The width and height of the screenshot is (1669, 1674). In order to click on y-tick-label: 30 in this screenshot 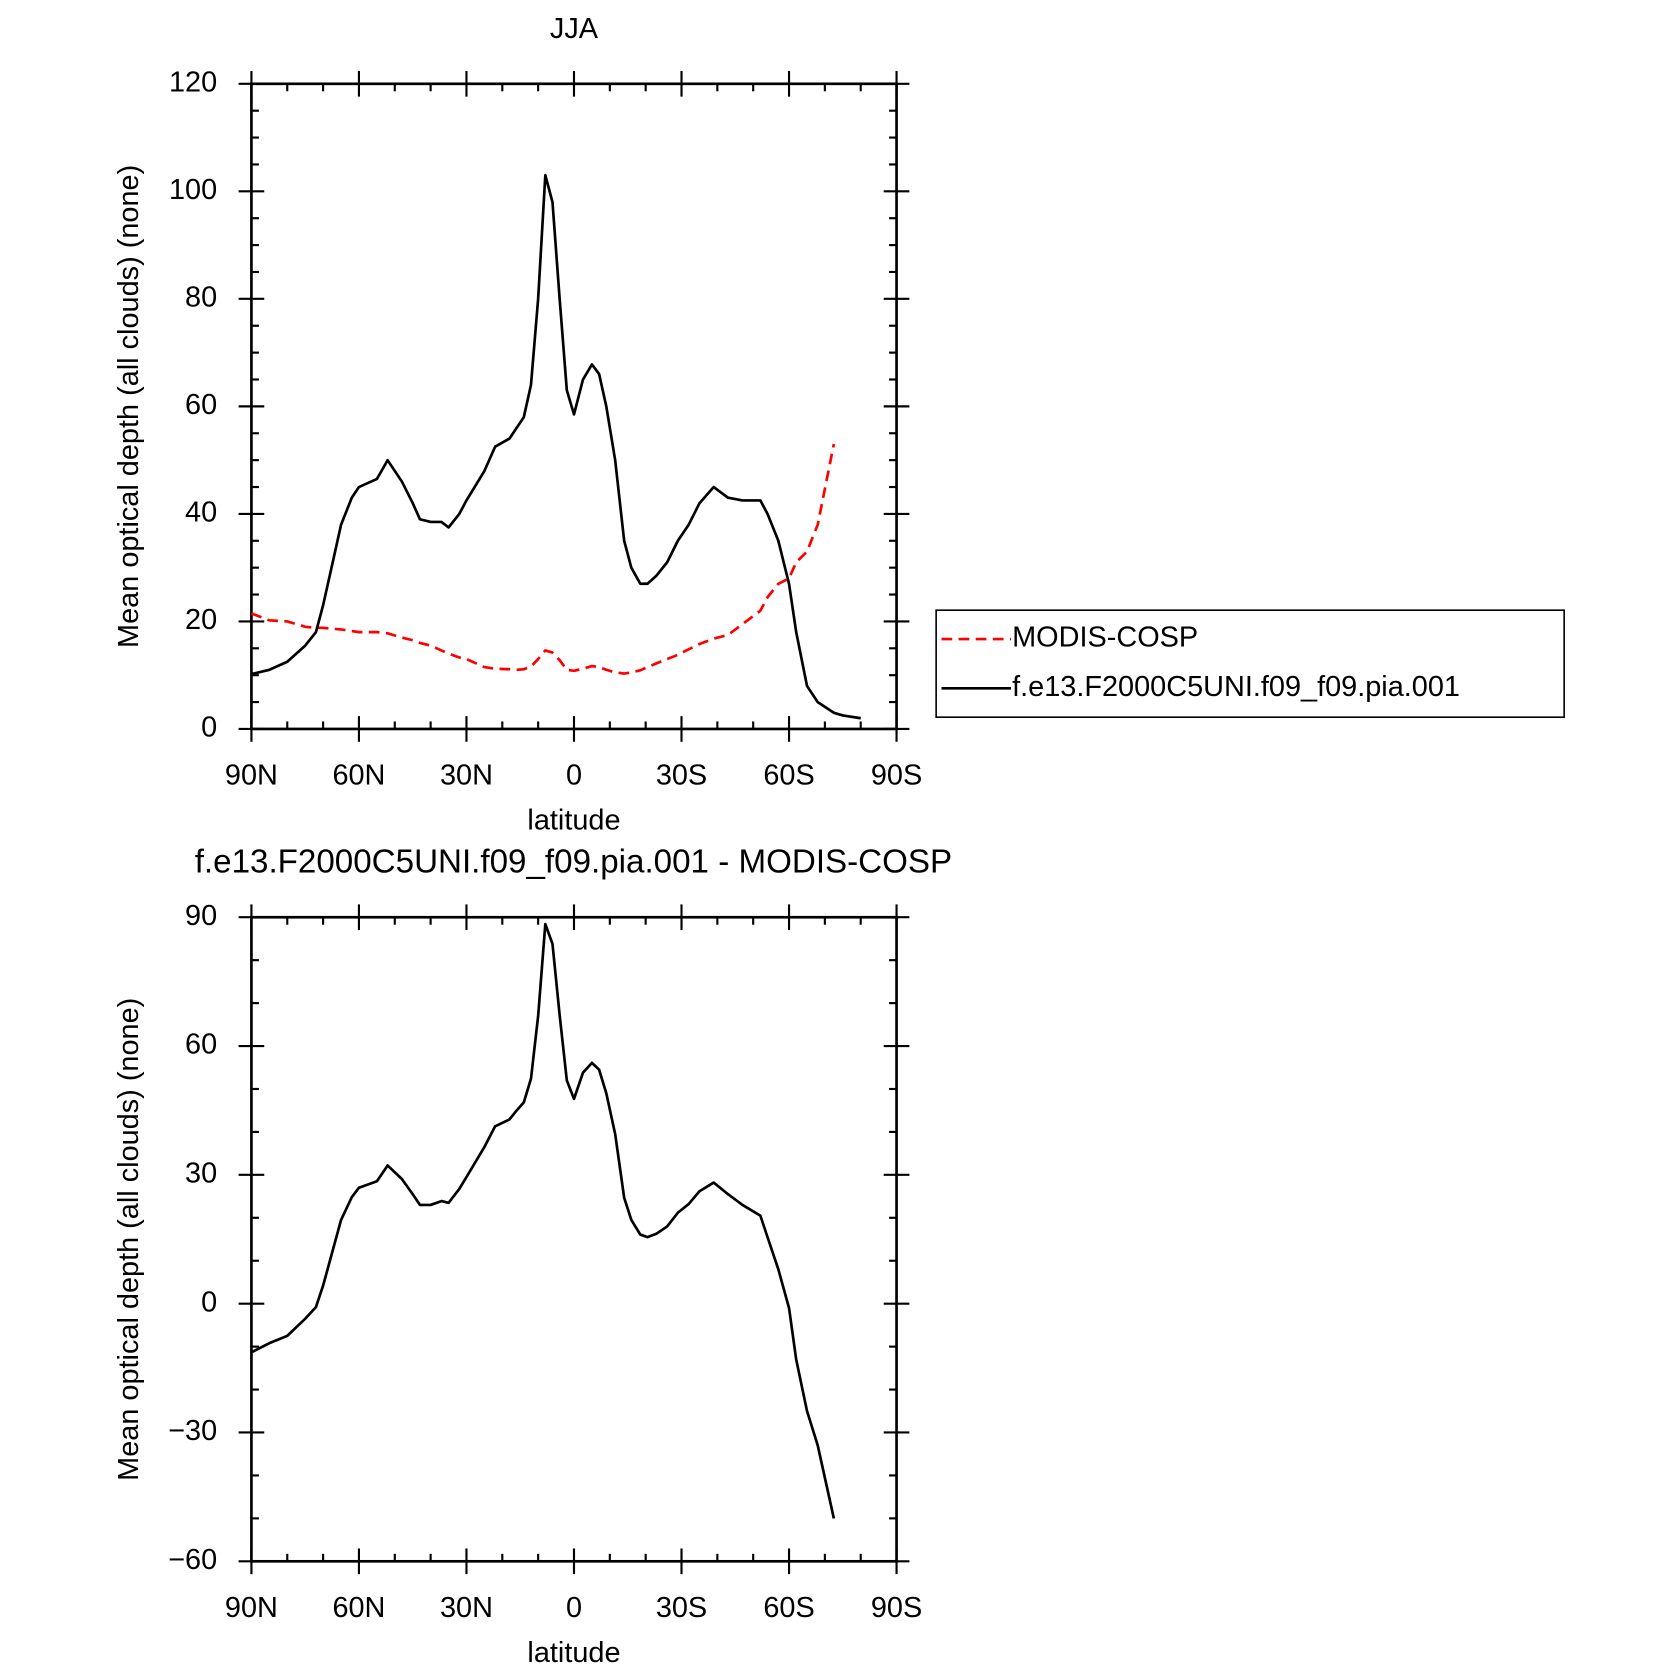, I will do `click(201, 1173)`.